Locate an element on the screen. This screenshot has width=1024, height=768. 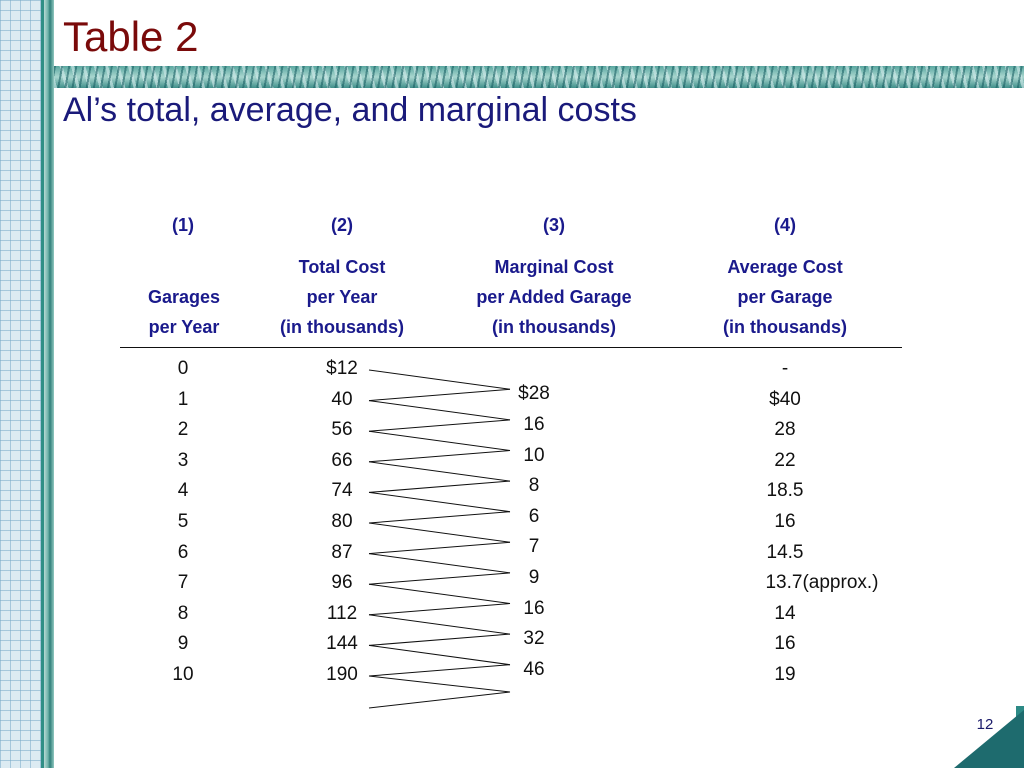
column-header-line: Total Cost is located at coordinates (342, 267).